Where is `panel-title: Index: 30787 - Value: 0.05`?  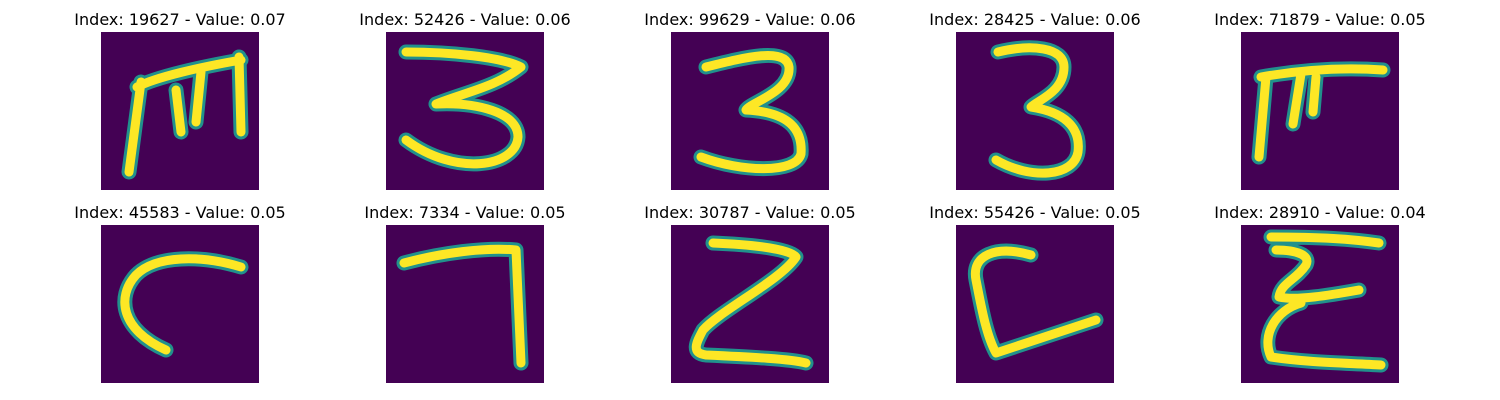 panel-title: Index: 30787 - Value: 0.05 is located at coordinates (750, 212).